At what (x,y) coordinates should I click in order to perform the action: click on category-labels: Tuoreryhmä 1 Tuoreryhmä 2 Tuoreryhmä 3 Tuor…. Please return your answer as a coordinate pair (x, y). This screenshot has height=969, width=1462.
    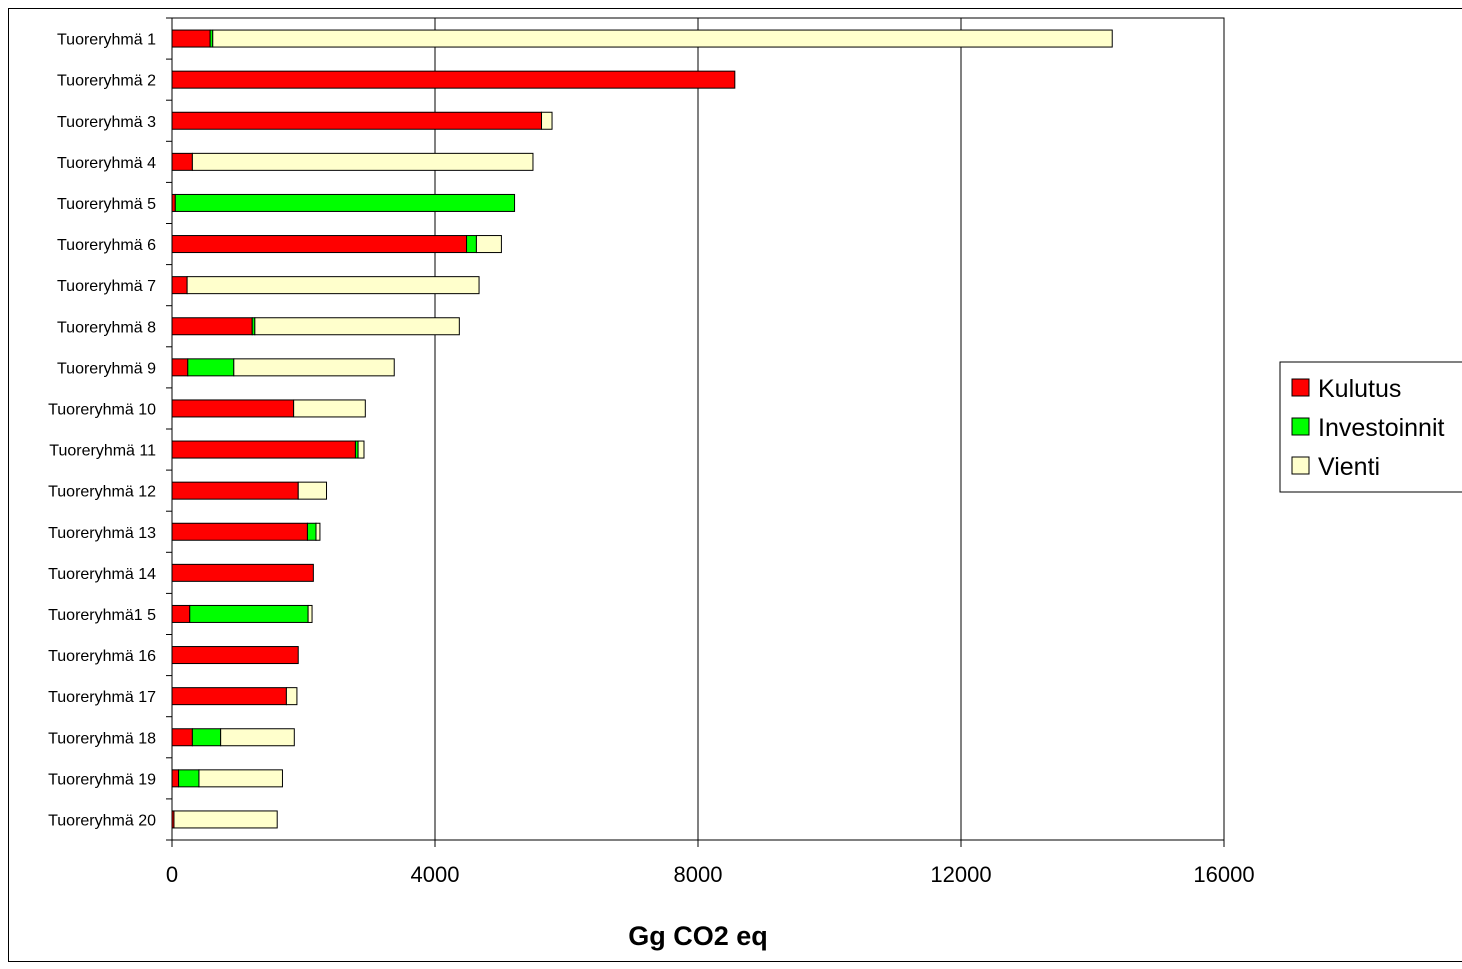
    Looking at the image, I should click on (110, 429).